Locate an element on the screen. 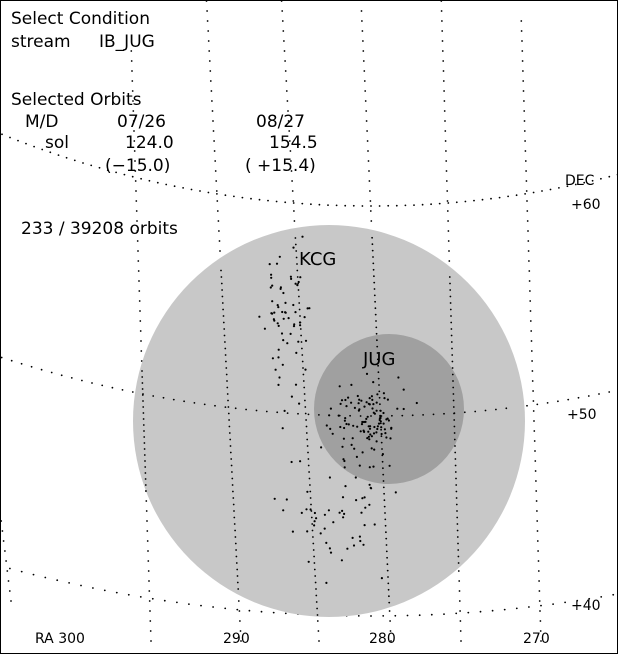  sol-start: 124.0 is located at coordinates (149, 143).